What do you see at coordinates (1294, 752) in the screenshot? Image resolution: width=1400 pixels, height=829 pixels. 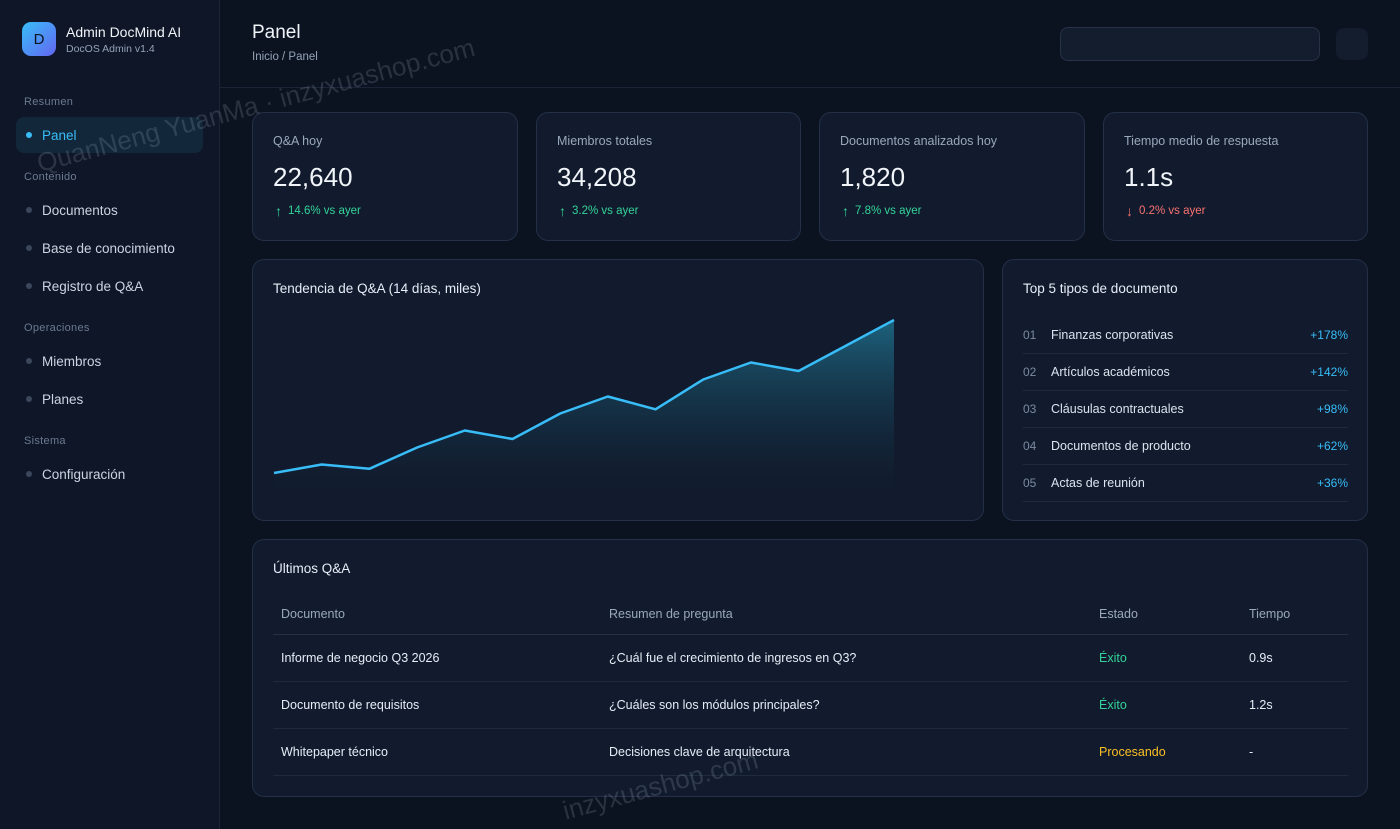 I see `cell-time: -` at bounding box center [1294, 752].